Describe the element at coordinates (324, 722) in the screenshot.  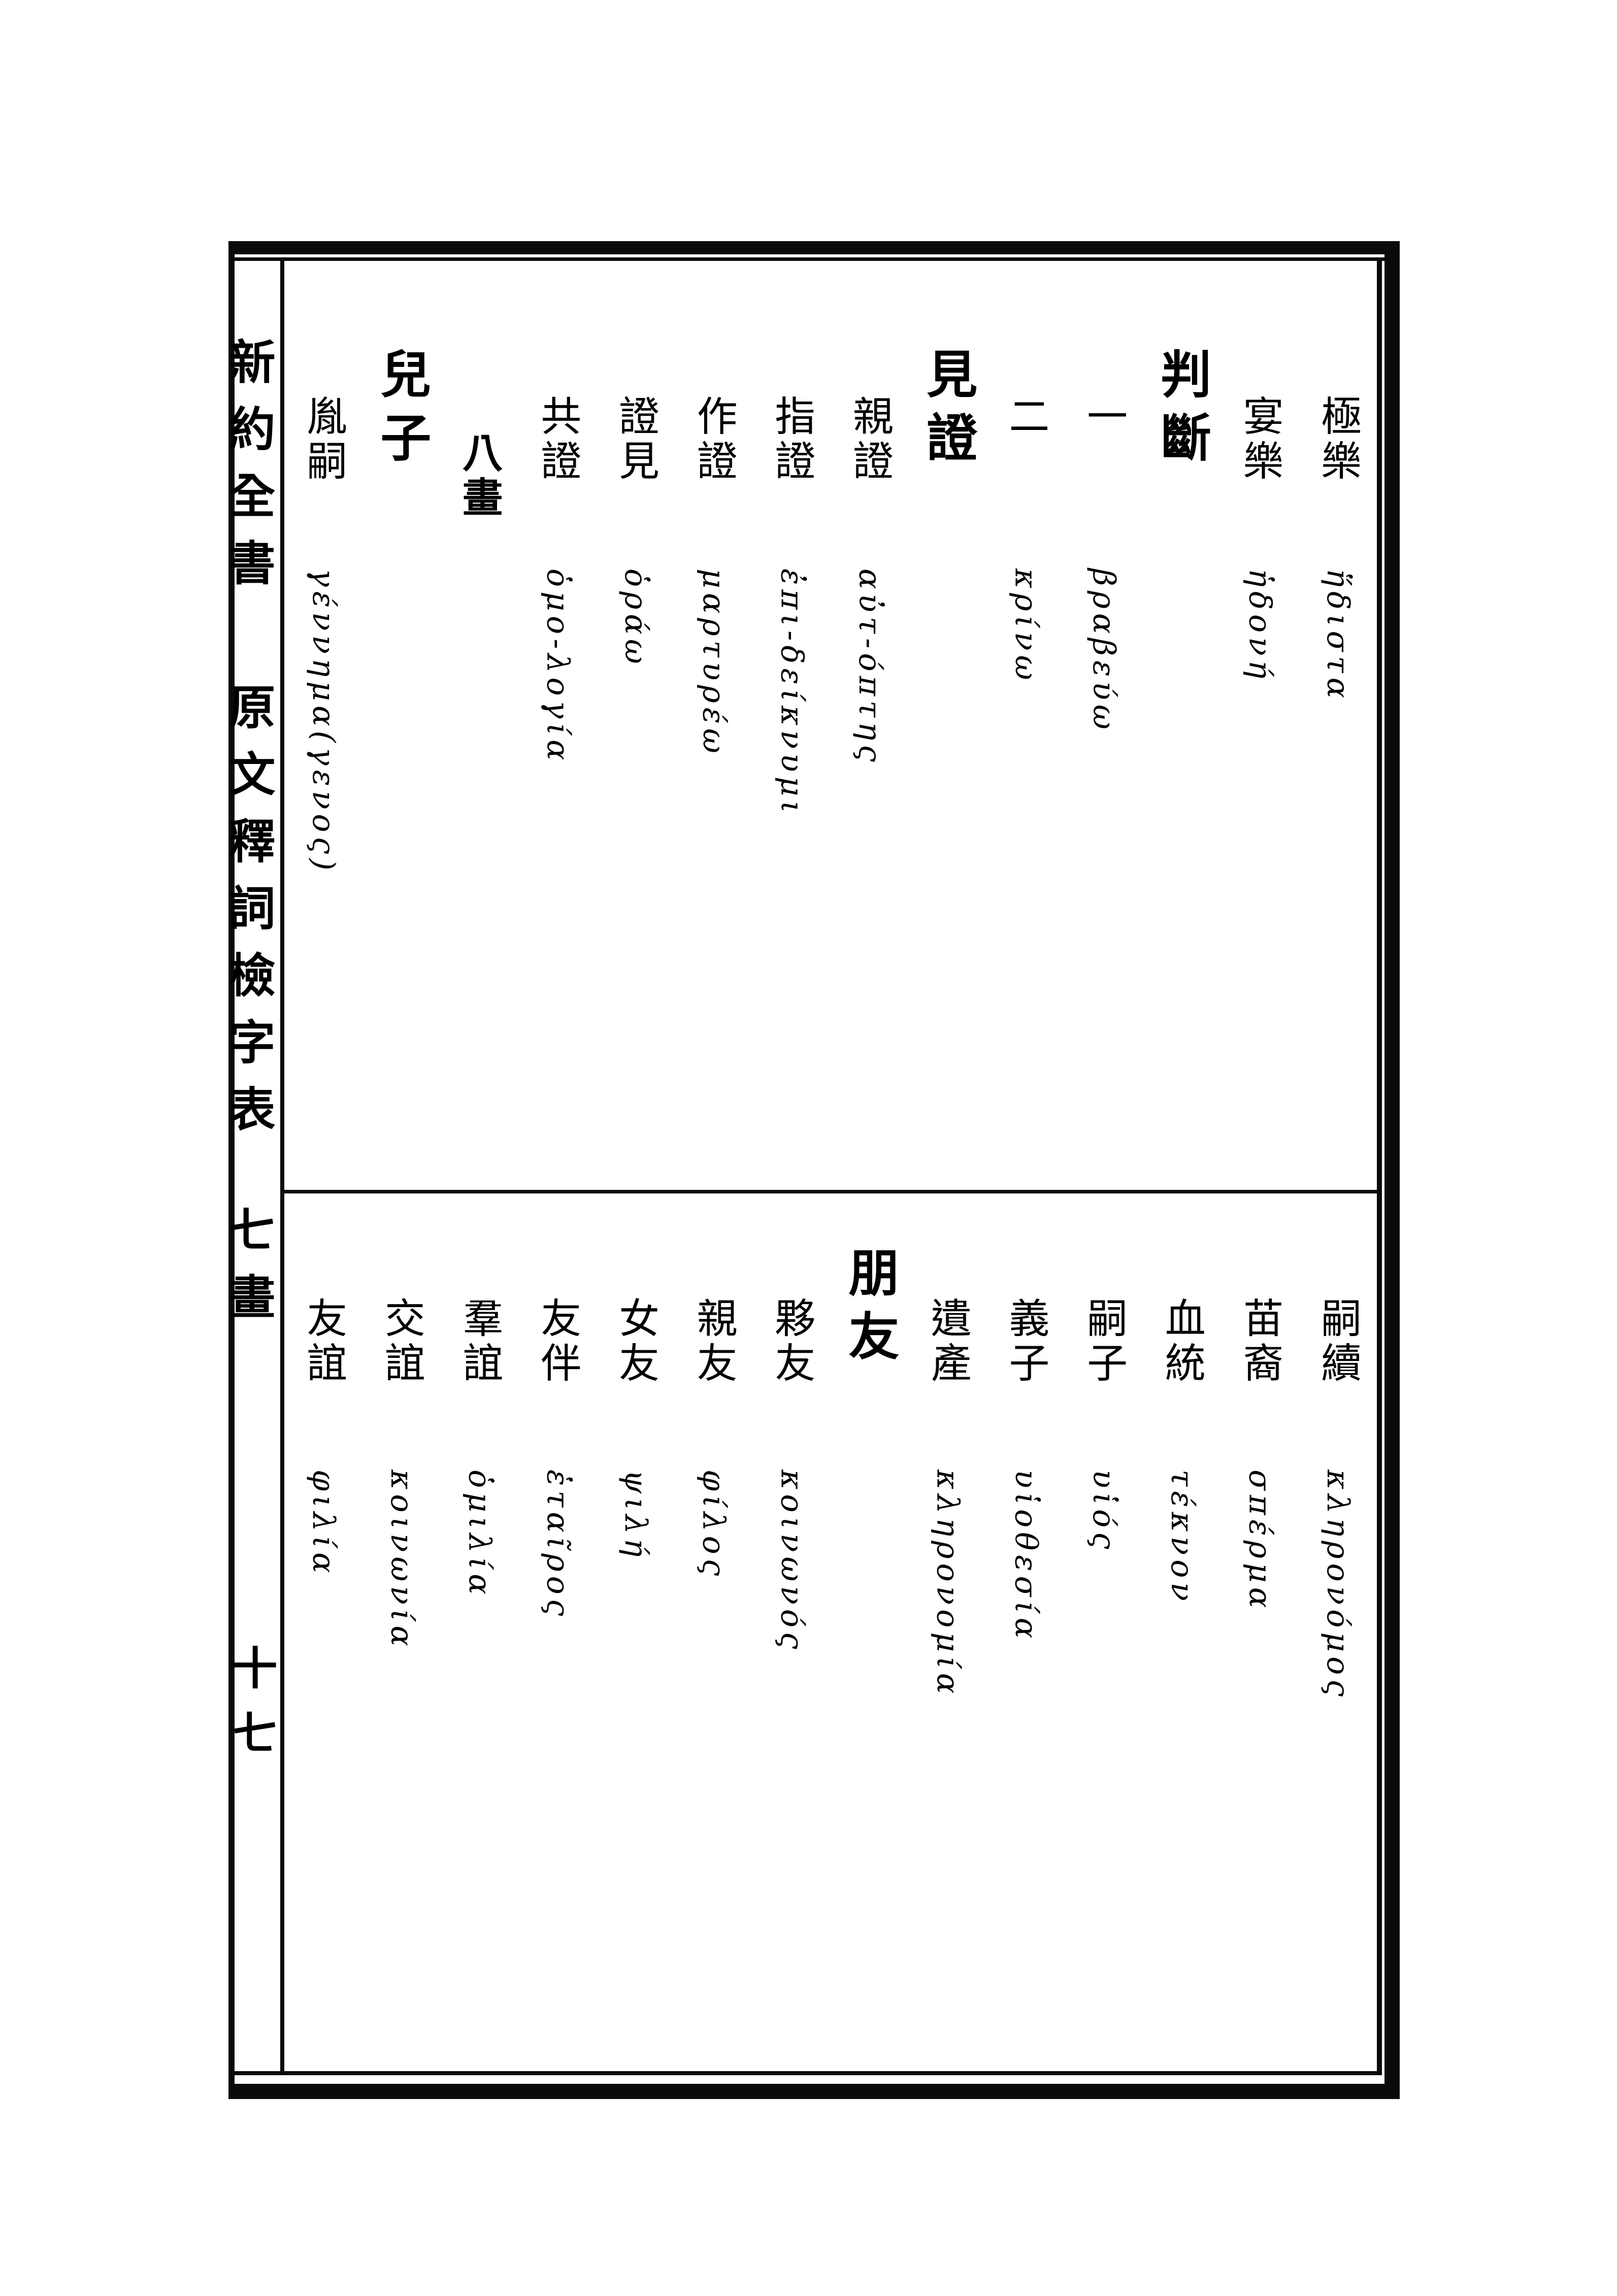
I see `greek-term: γέννημα(γενος)` at that location.